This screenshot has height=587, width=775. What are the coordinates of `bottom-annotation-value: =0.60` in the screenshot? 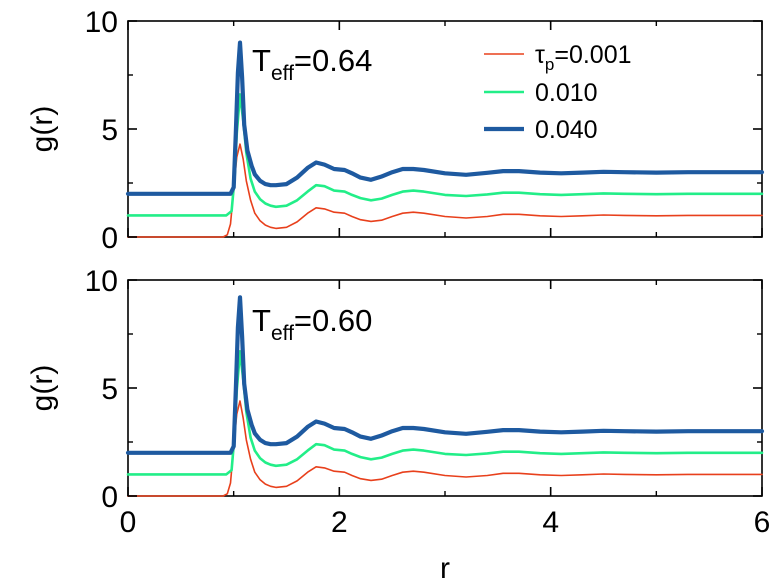 It's located at (333, 320).